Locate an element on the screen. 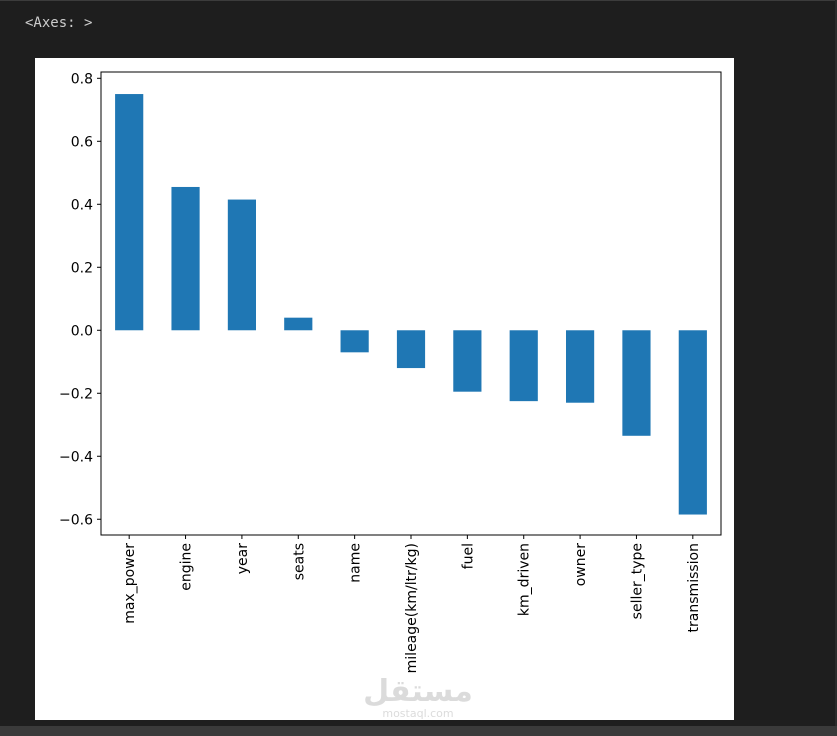 This screenshot has width=837, height=736. bar-engine is located at coordinates (185, 258).